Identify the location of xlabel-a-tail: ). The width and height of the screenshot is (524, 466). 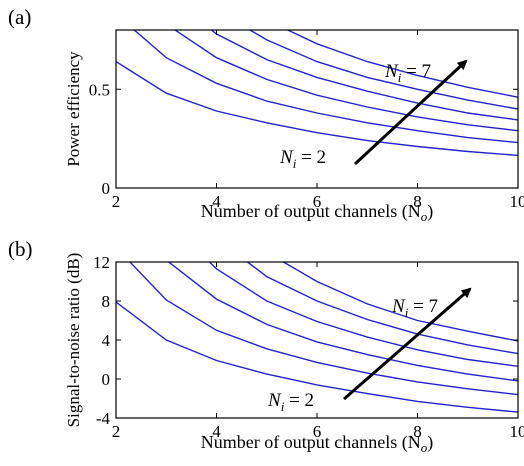
(430, 211).